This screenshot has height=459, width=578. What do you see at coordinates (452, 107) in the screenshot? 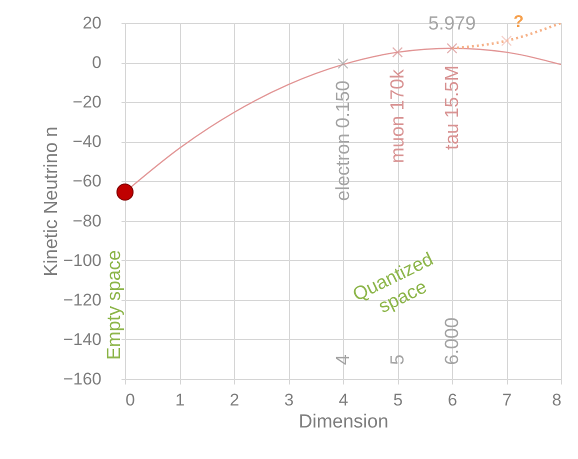
I see `annotation: tau 15.5M` at bounding box center [452, 107].